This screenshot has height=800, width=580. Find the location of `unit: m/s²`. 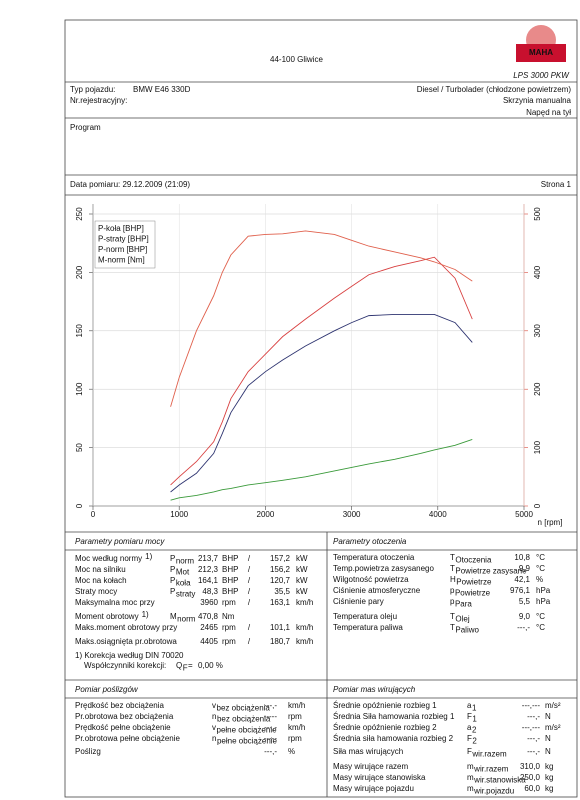

unit: m/s² is located at coordinates (553, 705).